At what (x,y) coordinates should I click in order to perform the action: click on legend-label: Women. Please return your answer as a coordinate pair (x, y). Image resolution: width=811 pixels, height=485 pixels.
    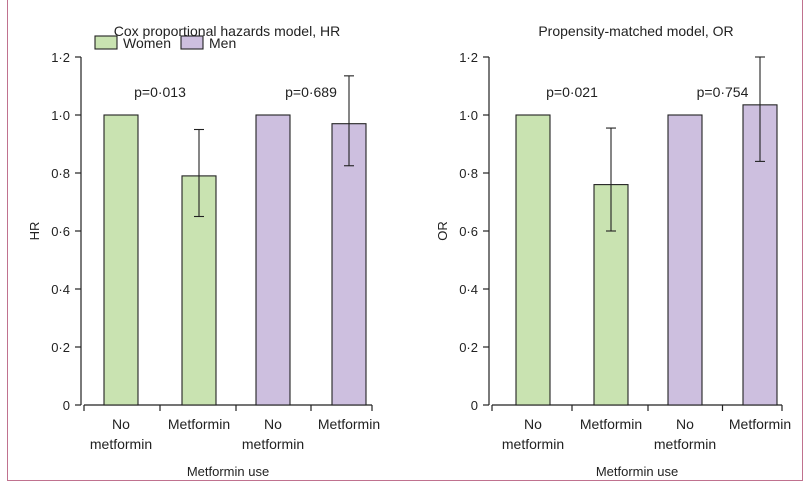
    Looking at the image, I should click on (147, 43).